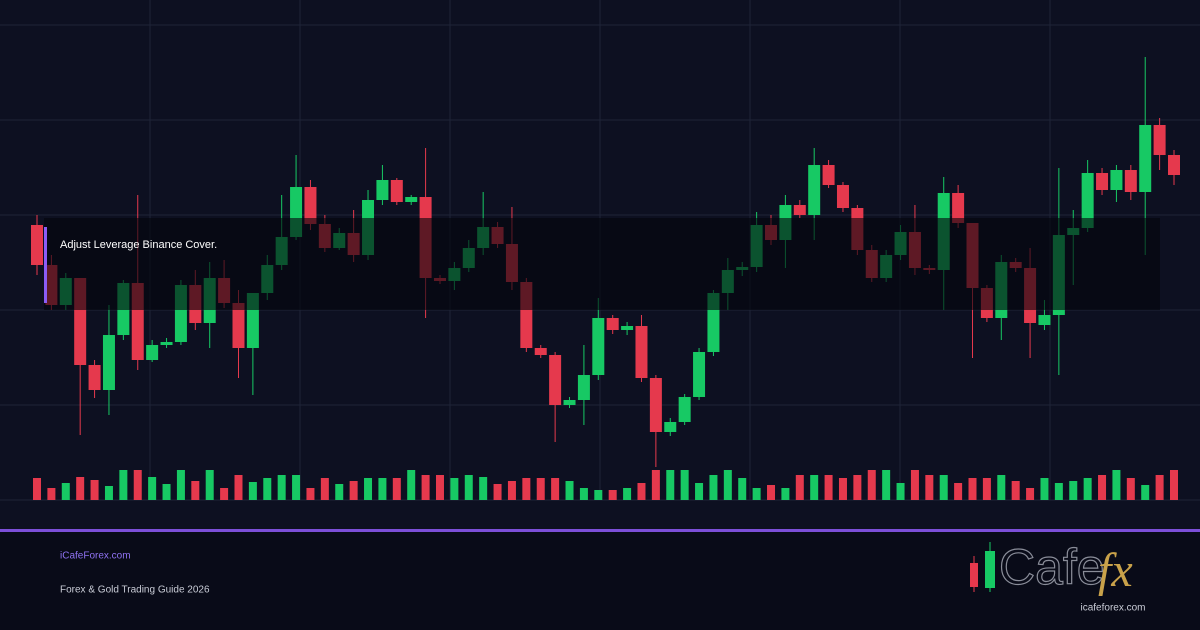 This screenshot has height=630, width=1200. I want to click on logo-icon, so click(974, 575).